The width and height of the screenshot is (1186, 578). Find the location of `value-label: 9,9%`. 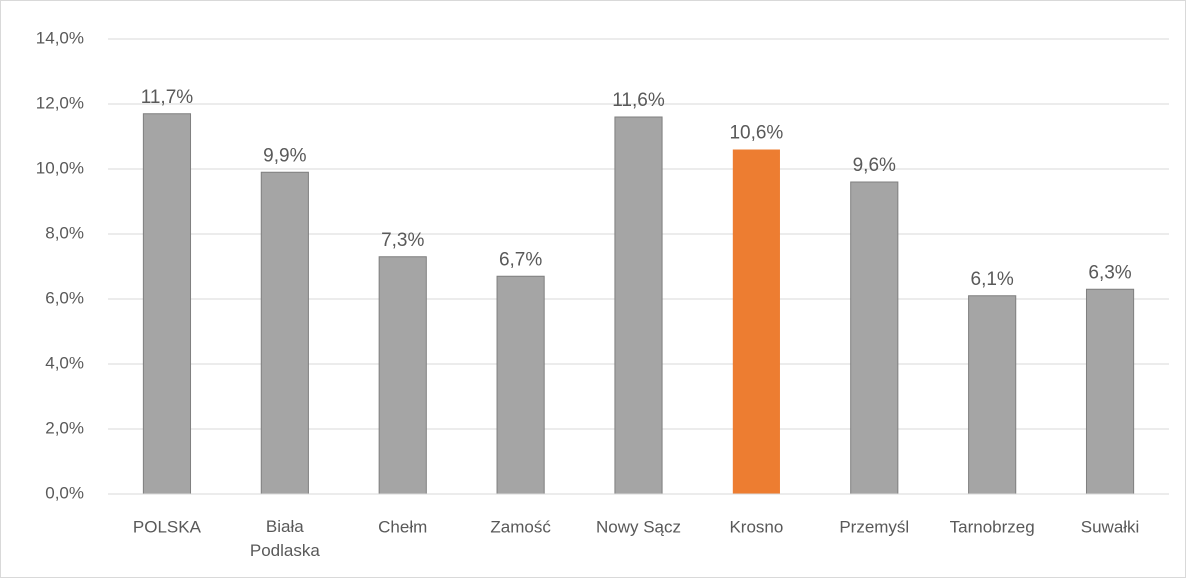

value-label: 9,9% is located at coordinates (284, 155).